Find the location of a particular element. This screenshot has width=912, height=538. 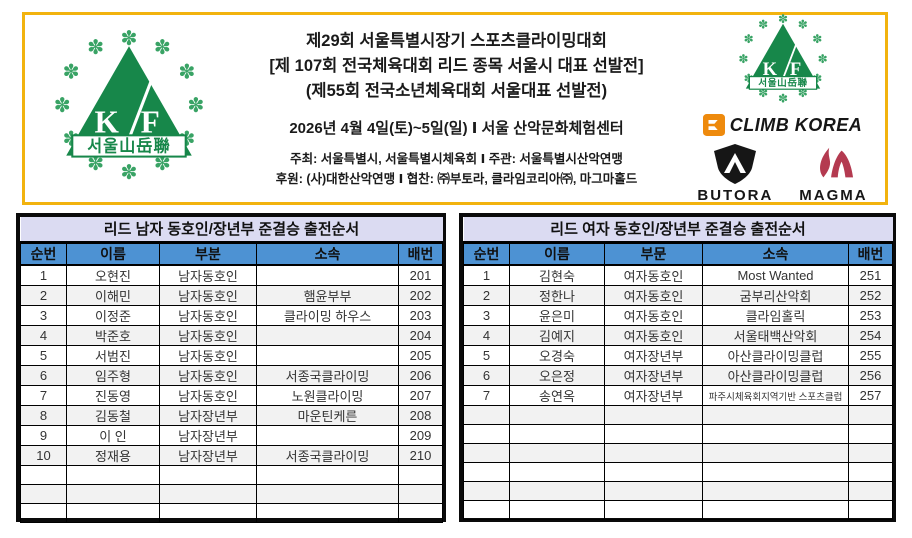

cell-rank: 5 is located at coordinates (43, 355).